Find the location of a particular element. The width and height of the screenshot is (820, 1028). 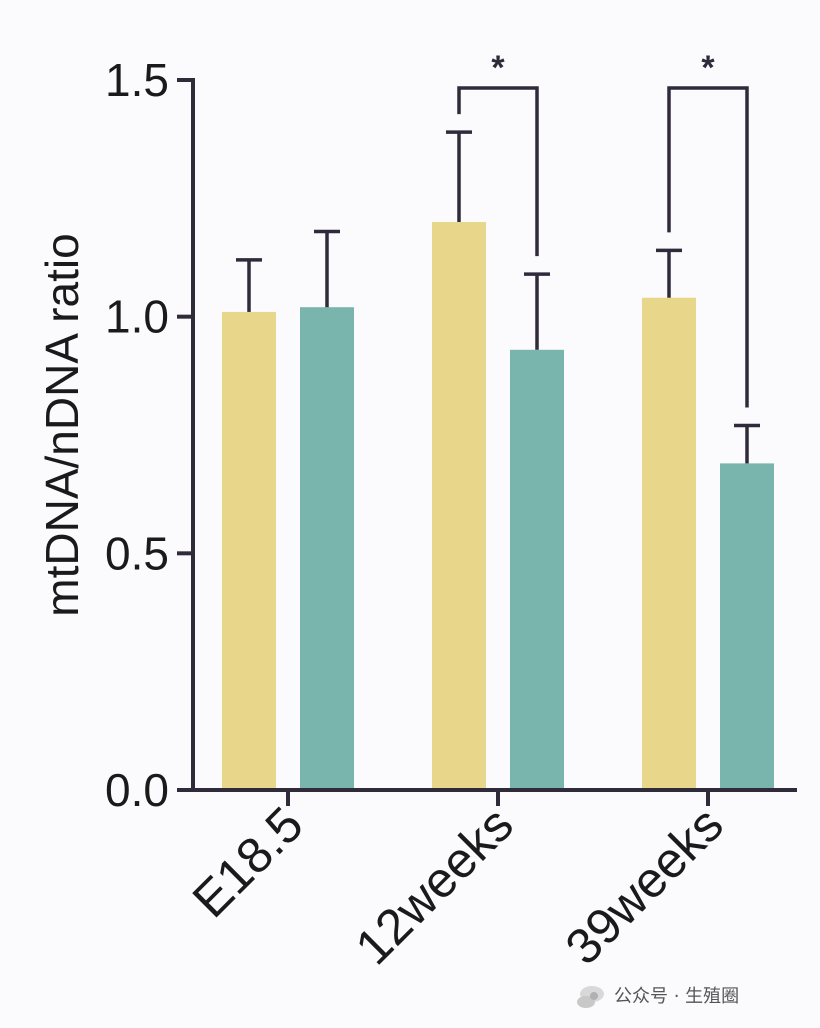

bar-s1-39weeks is located at coordinates (747, 626).